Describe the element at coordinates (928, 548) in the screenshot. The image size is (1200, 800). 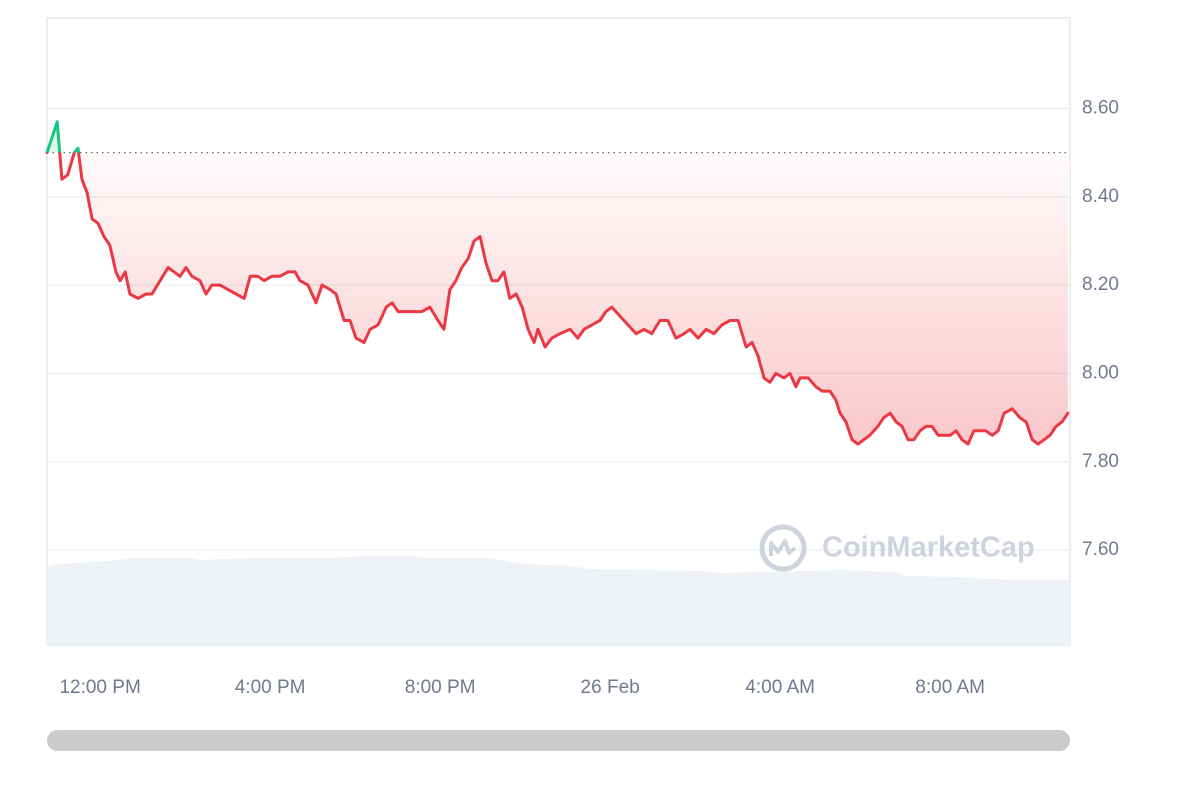
I see `watermark-text: CoinMarketCap` at that location.